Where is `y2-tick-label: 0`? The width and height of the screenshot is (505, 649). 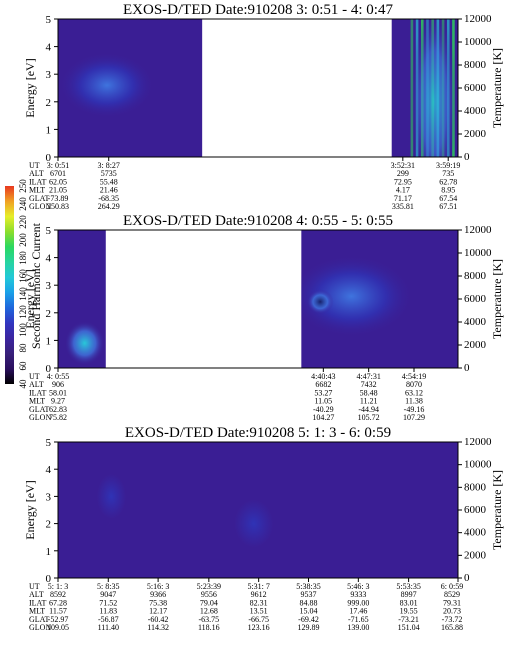
y2-tick-label: 0 is located at coordinates (467, 578).